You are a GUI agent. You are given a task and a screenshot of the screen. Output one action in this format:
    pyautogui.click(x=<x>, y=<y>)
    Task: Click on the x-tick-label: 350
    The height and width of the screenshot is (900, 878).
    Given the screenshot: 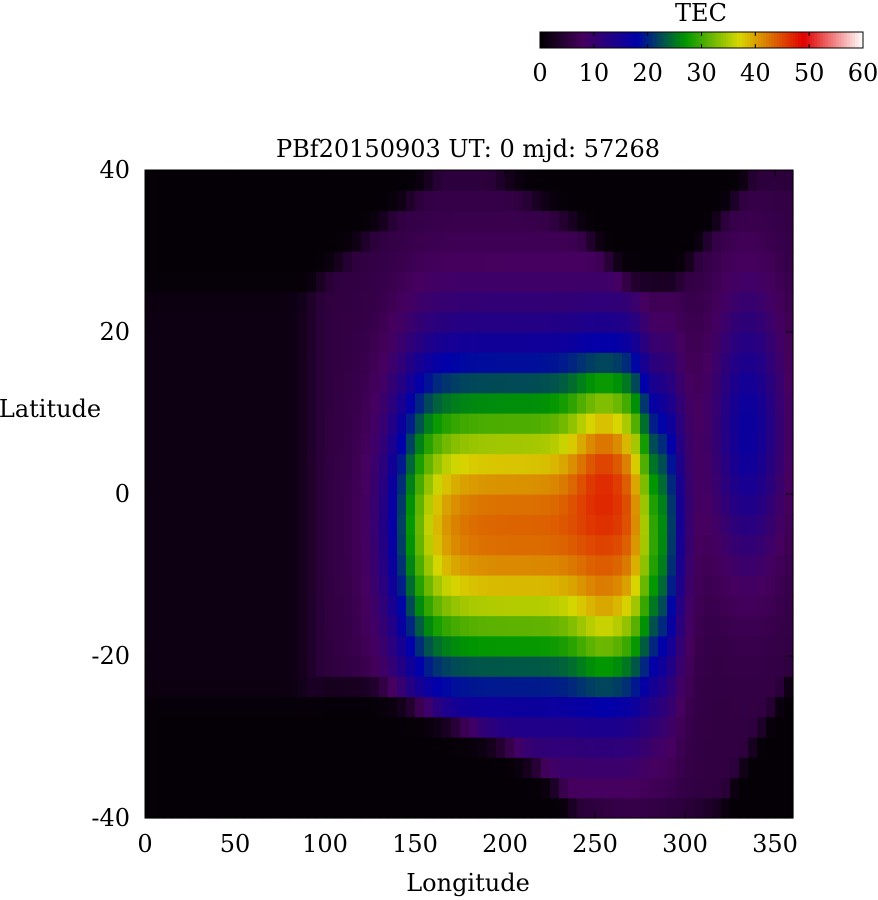 What is the action you would take?
    pyautogui.click(x=775, y=844)
    